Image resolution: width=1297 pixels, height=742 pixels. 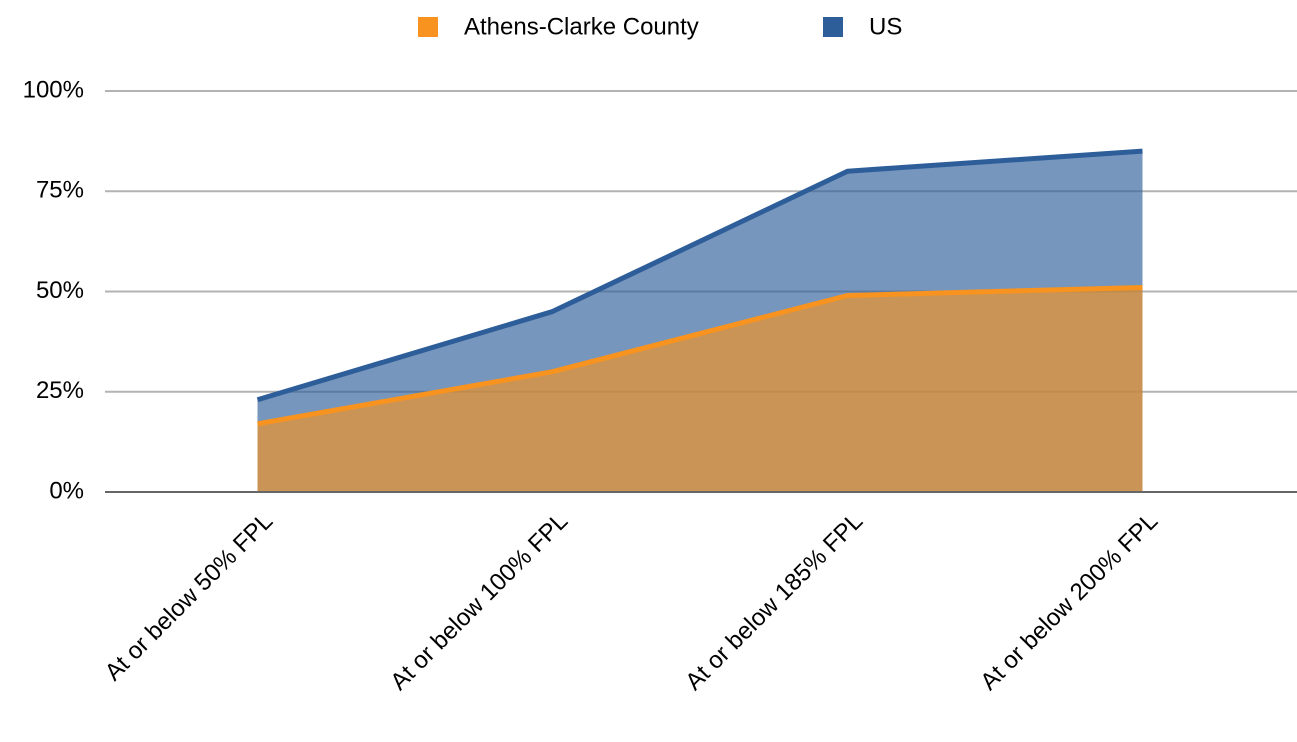 What do you see at coordinates (700, 355) in the screenshot?
I see `area-line` at bounding box center [700, 355].